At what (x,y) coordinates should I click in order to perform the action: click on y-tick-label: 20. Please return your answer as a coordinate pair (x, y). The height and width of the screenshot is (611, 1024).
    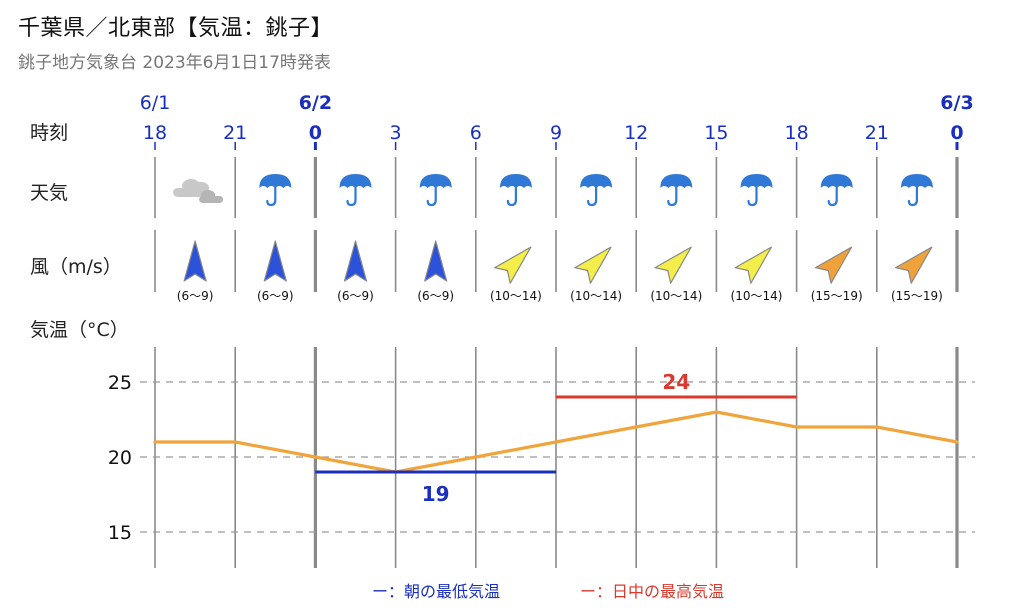
    Looking at the image, I should click on (120, 458).